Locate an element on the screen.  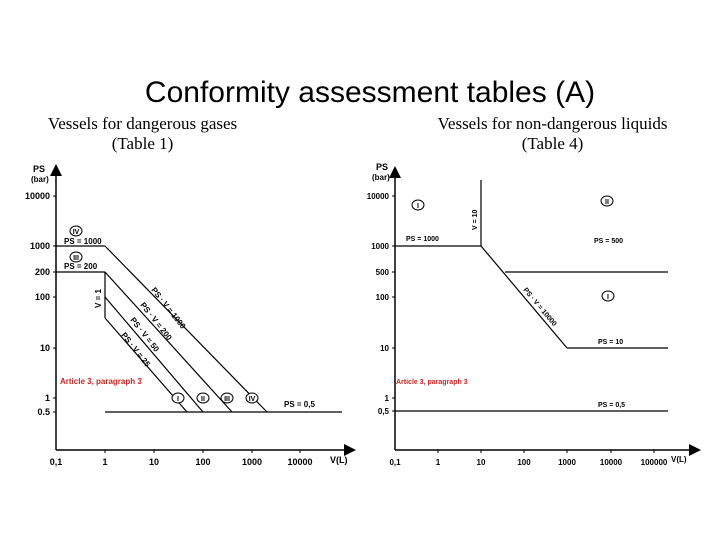
right-xtick: 1 is located at coordinates (438, 462).